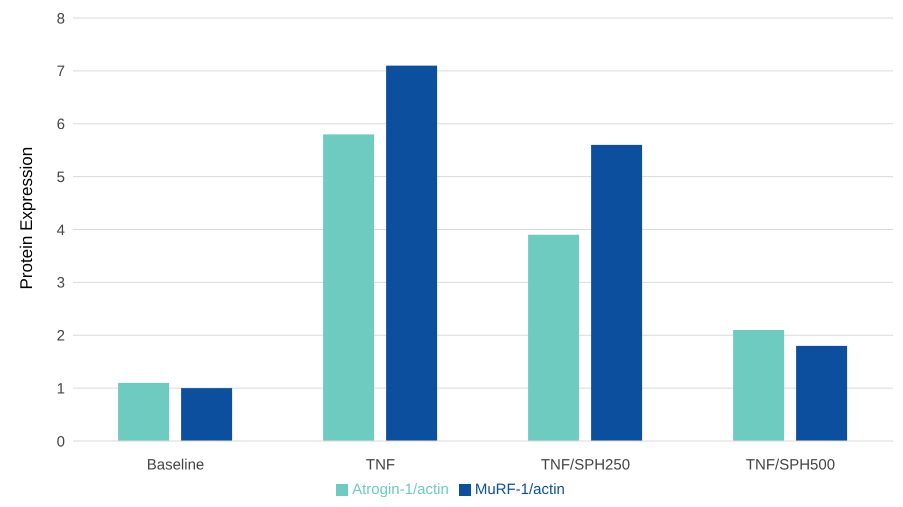 The width and height of the screenshot is (903, 507). Describe the element at coordinates (60, 389) in the screenshot. I see `y-tick-label: 1` at that location.